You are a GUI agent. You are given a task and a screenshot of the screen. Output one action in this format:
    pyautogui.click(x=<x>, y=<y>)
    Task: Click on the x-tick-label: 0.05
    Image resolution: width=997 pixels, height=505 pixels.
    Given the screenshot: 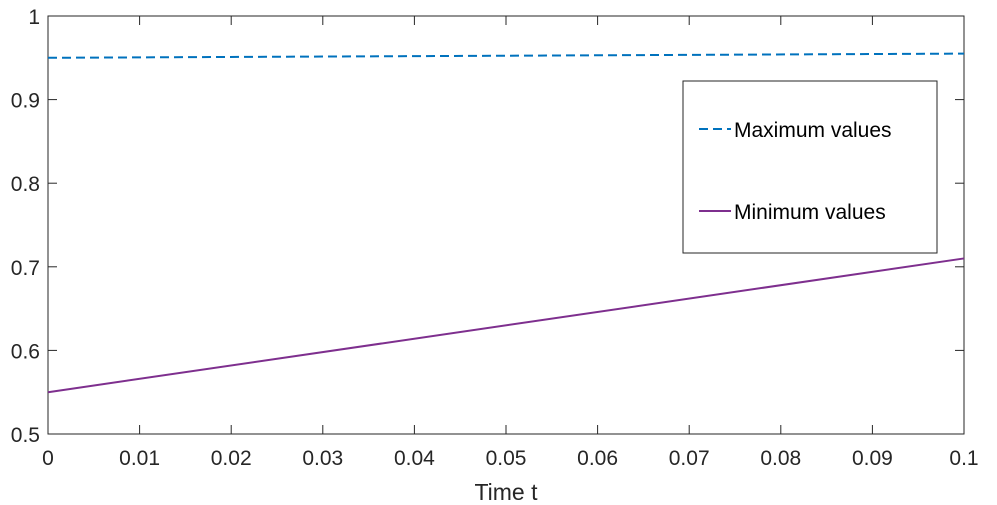 What is the action you would take?
    pyautogui.click(x=506, y=458)
    